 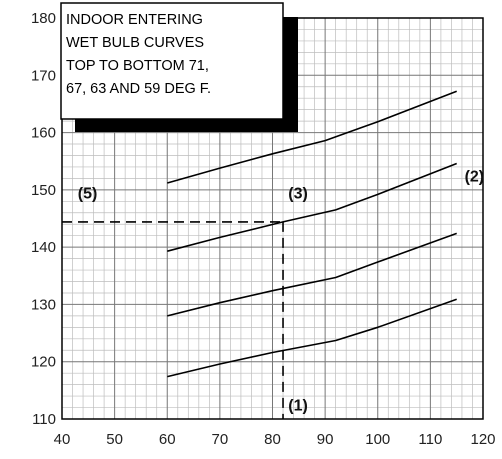 What do you see at coordinates (220, 439) in the screenshot?
I see `x-tick-label: 70` at bounding box center [220, 439].